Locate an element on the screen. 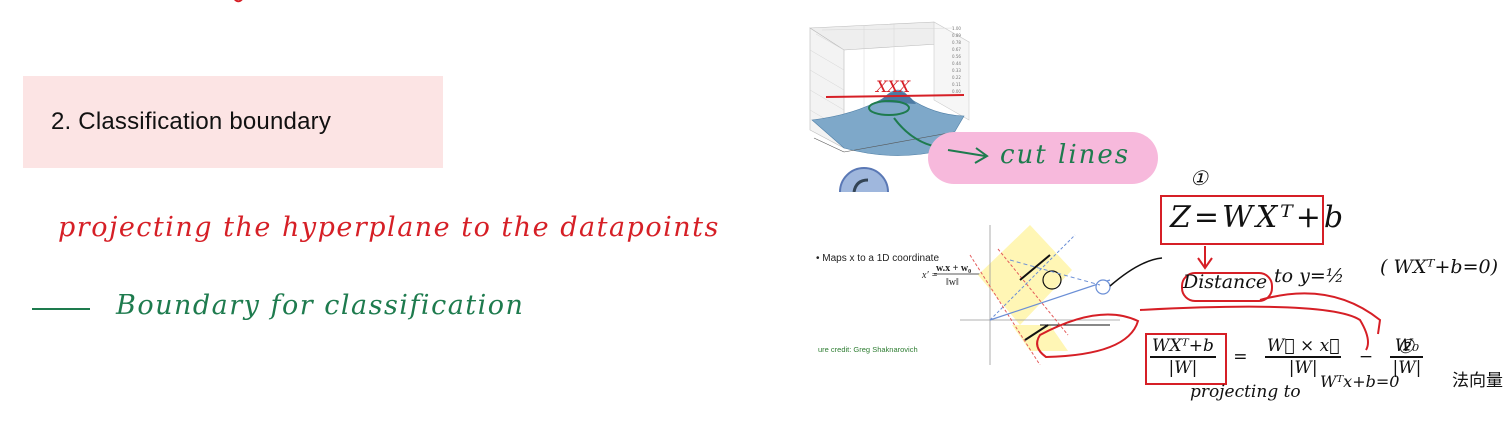 The width and height of the screenshot is (1503, 428). hyperplane-equation: ( WXᵀ+b=0) is located at coordinates (1439, 267).